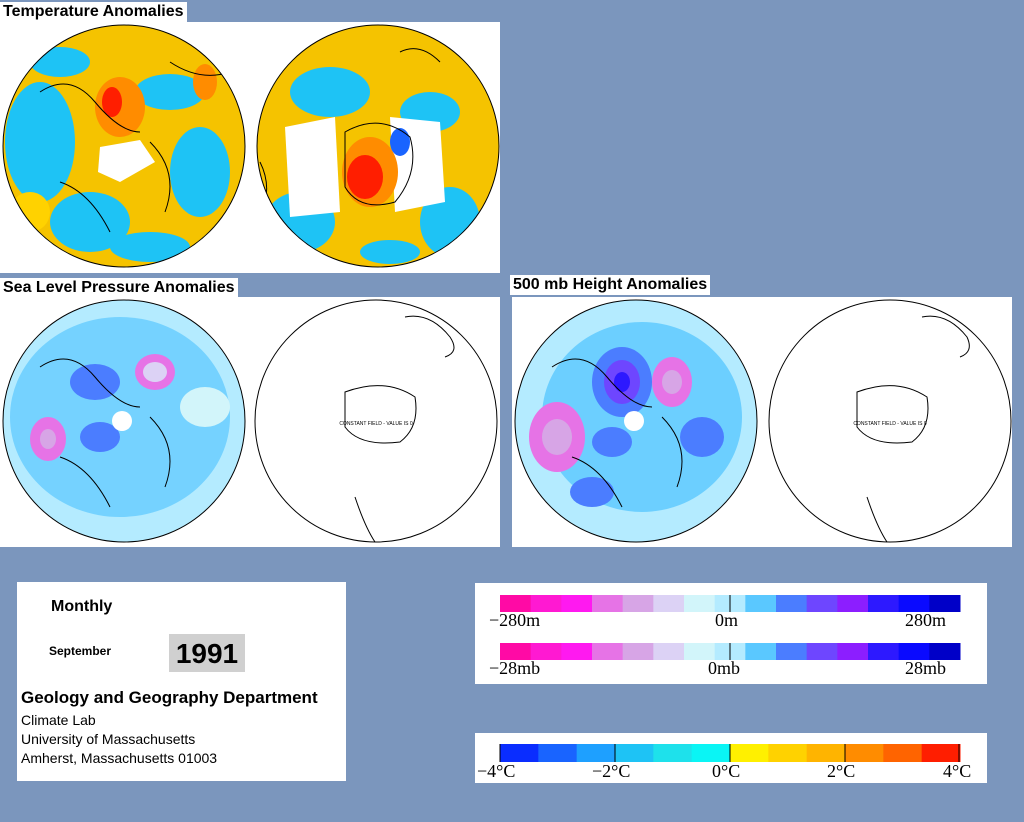 This screenshot has width=1024, height=822. I want to click on southern-hemisphere-slp-map: CONSTANT FIELD - VALUE IS 0, so click(376, 421).